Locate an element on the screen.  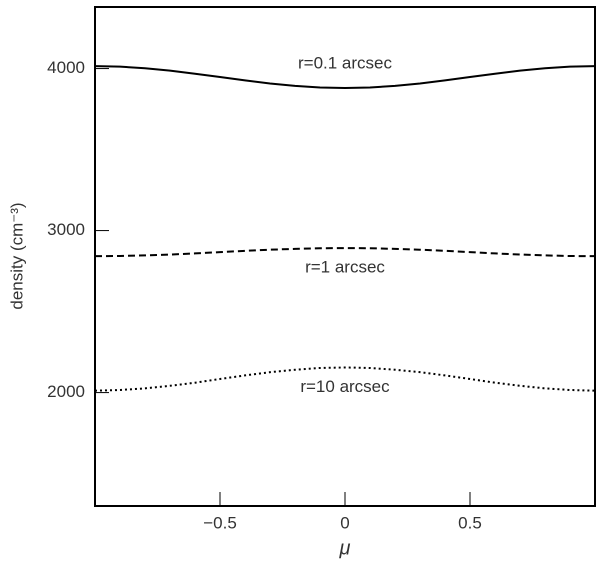
curve-label: r=1 arcsec is located at coordinates (345, 267).